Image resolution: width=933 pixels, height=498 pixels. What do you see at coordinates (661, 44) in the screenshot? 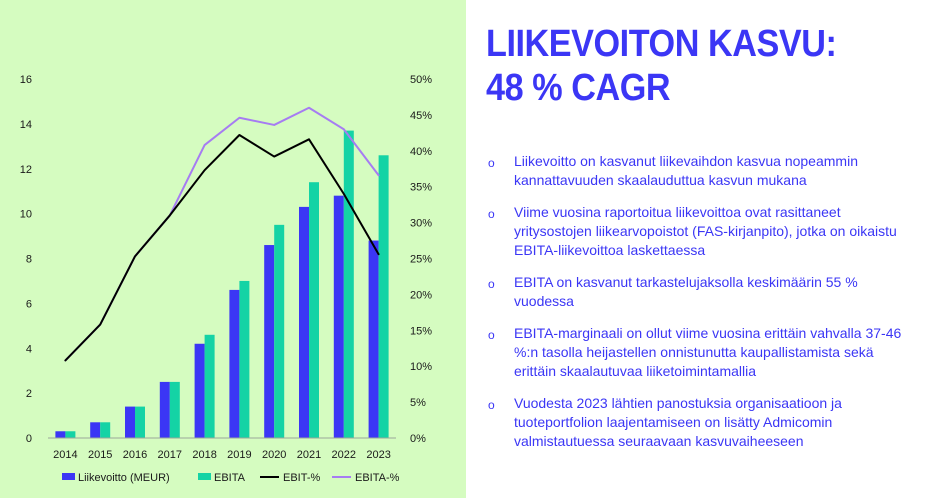
I see `headline-line-1: LIIKEVOITON KASVU:` at bounding box center [661, 44].